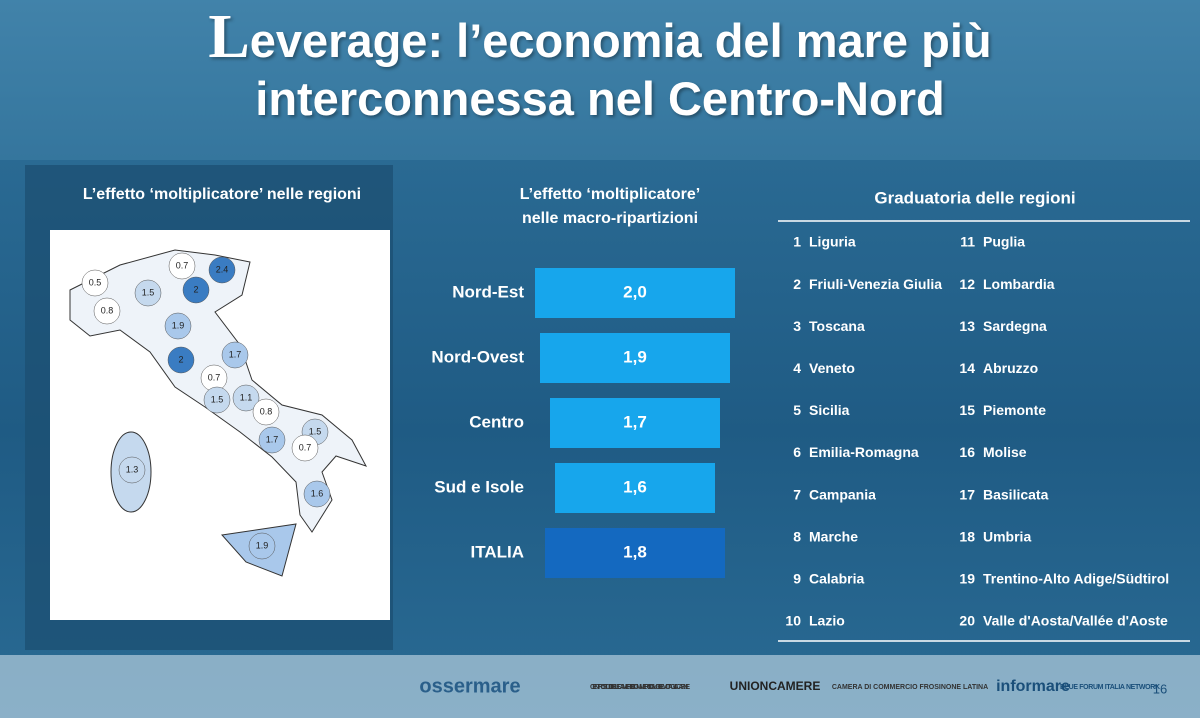 The height and width of the screenshot is (718, 1200). What do you see at coordinates (1033, 686) in the screenshot?
I see `footer-logo: informare` at bounding box center [1033, 686].